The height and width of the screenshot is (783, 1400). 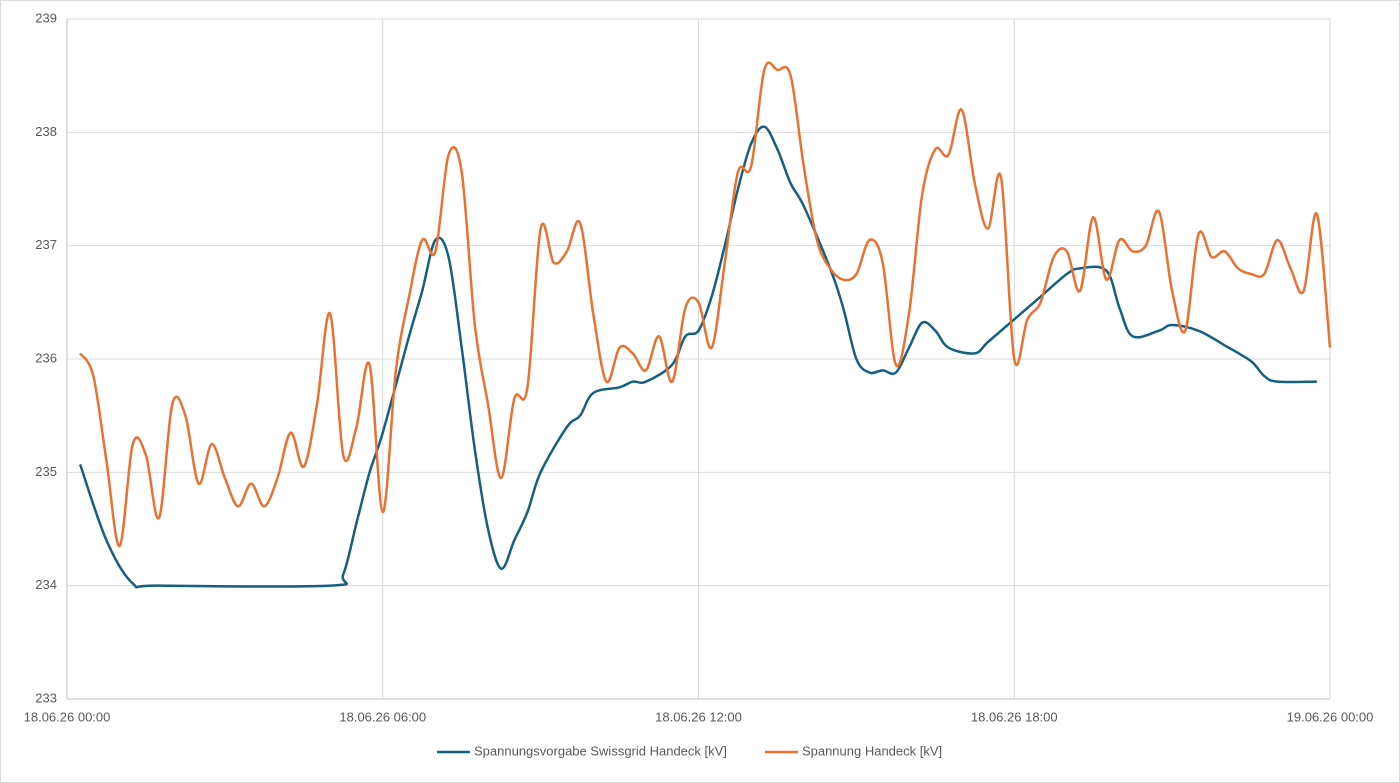 I want to click on x-tick-label: 19.06.26 00:00, so click(x=1330, y=716).